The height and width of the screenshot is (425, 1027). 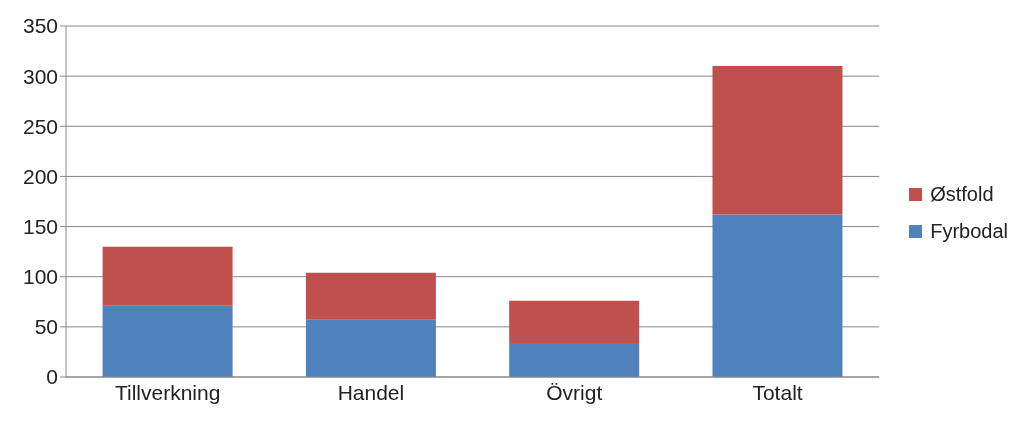 What do you see at coordinates (969, 231) in the screenshot?
I see `legend-label: Fyrbodal` at bounding box center [969, 231].